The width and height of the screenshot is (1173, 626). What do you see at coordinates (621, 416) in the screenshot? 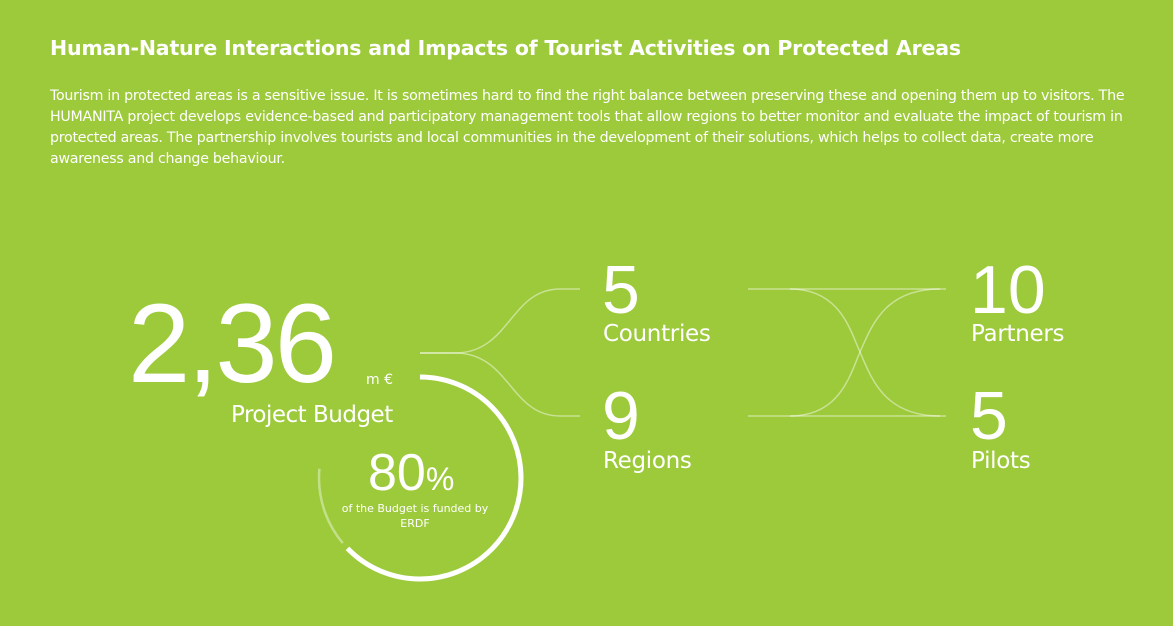
I see `stat-regions-value: 9` at bounding box center [621, 416].